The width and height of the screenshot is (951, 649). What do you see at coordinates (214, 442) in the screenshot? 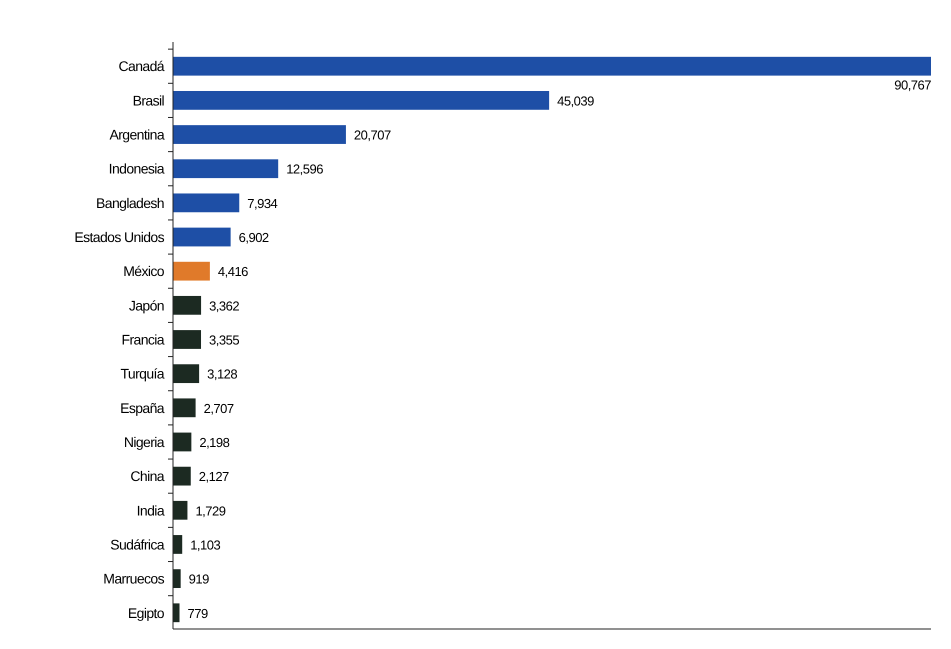
I see `data-label: 2,198` at bounding box center [214, 442].